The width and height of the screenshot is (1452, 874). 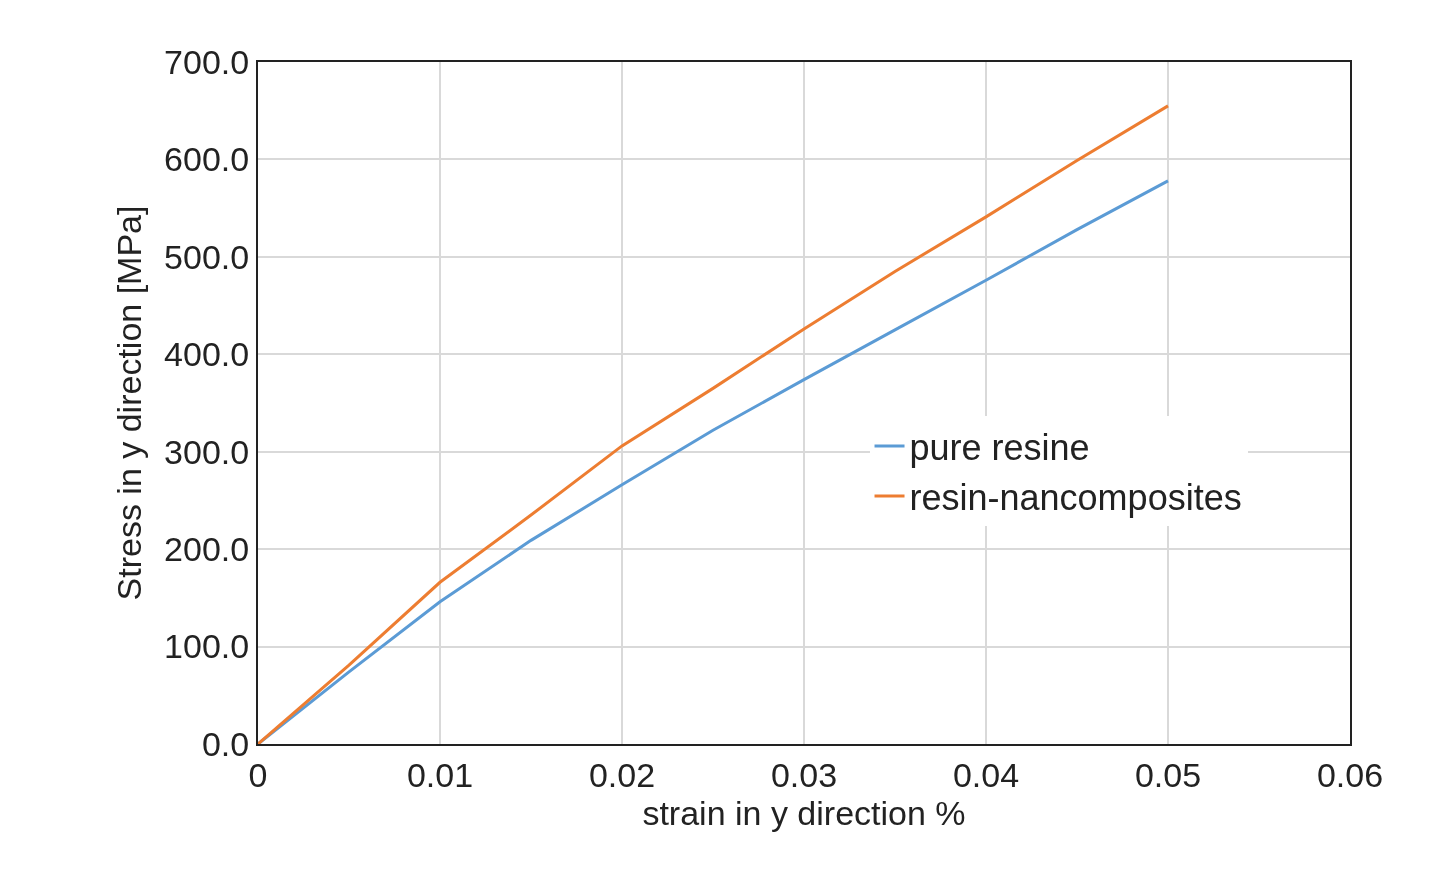 What do you see at coordinates (804, 774) in the screenshot?
I see `x-tick-label: 0.03` at bounding box center [804, 774].